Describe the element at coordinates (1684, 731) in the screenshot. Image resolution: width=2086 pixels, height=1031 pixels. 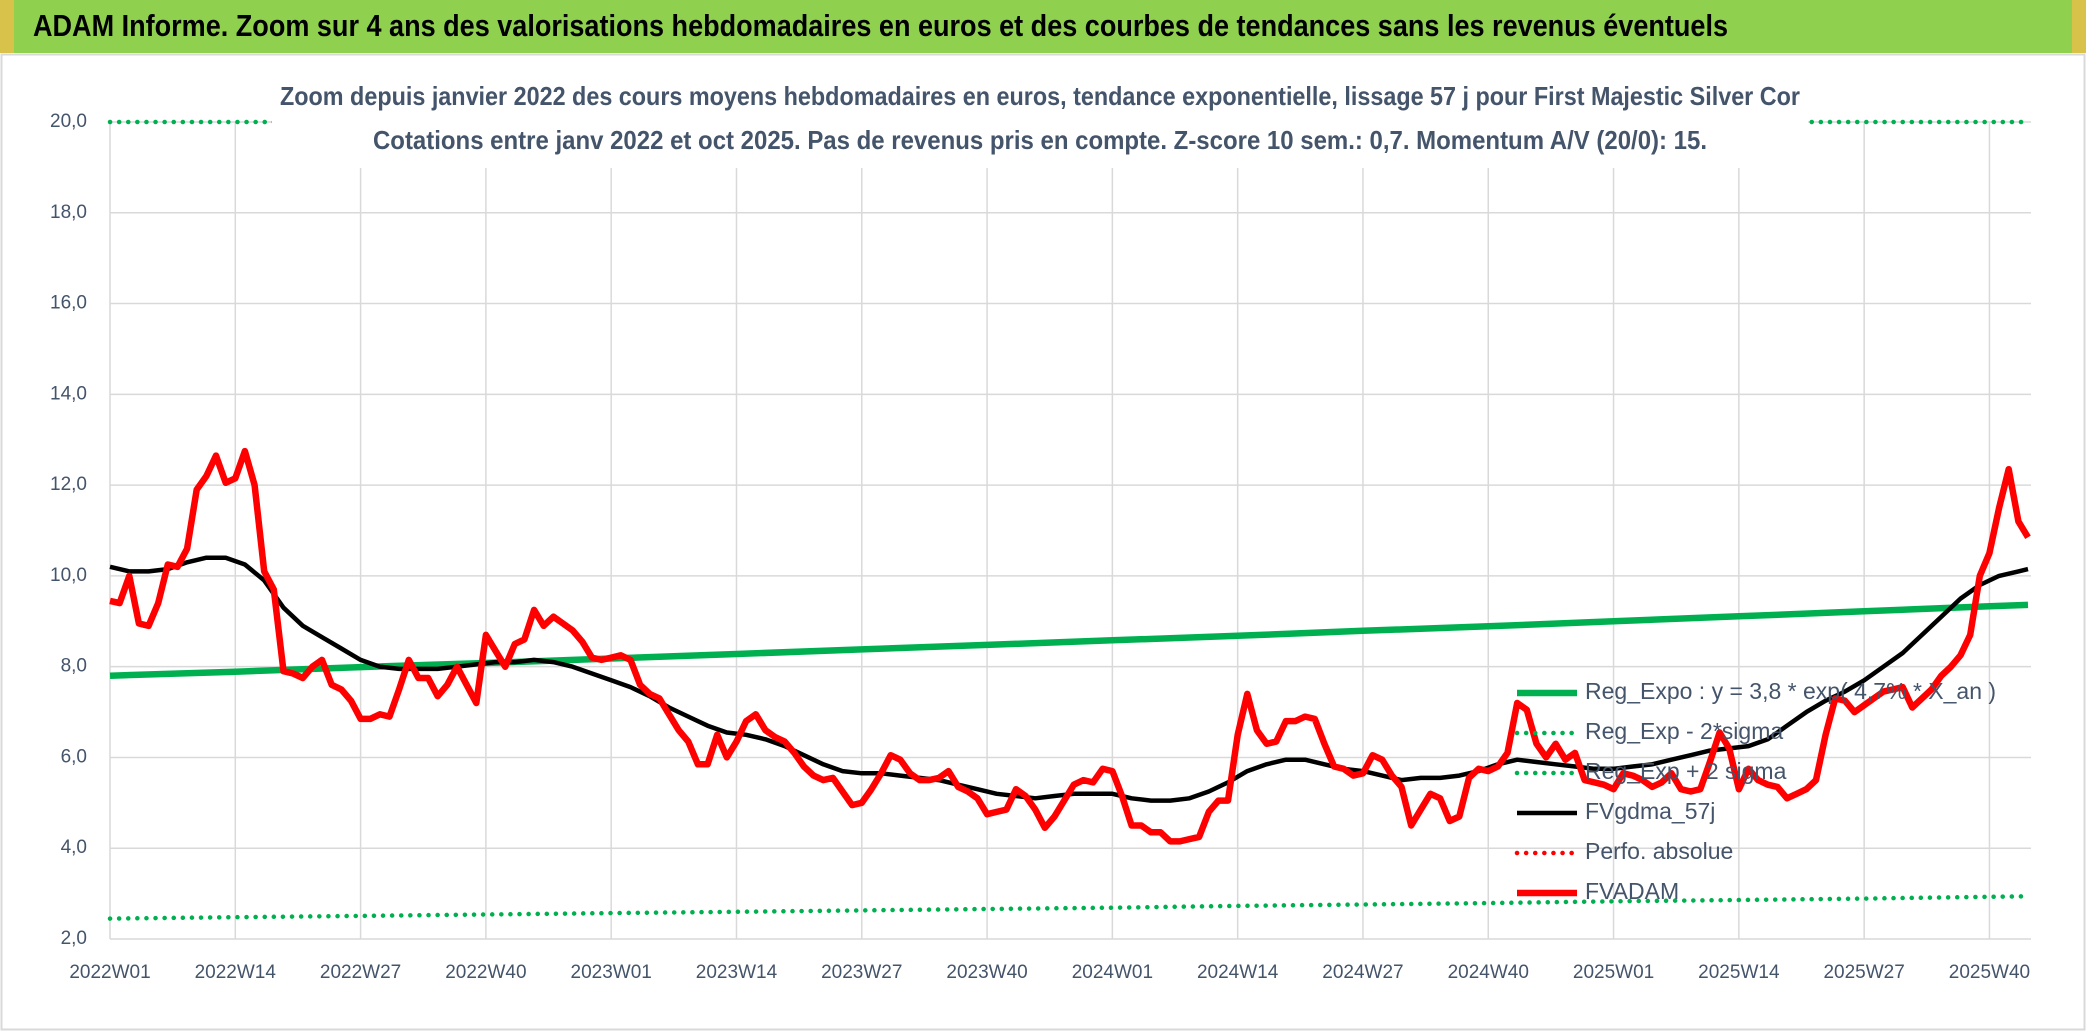
I see `legend-label: Reg_Exp - 2*sigma` at that location.